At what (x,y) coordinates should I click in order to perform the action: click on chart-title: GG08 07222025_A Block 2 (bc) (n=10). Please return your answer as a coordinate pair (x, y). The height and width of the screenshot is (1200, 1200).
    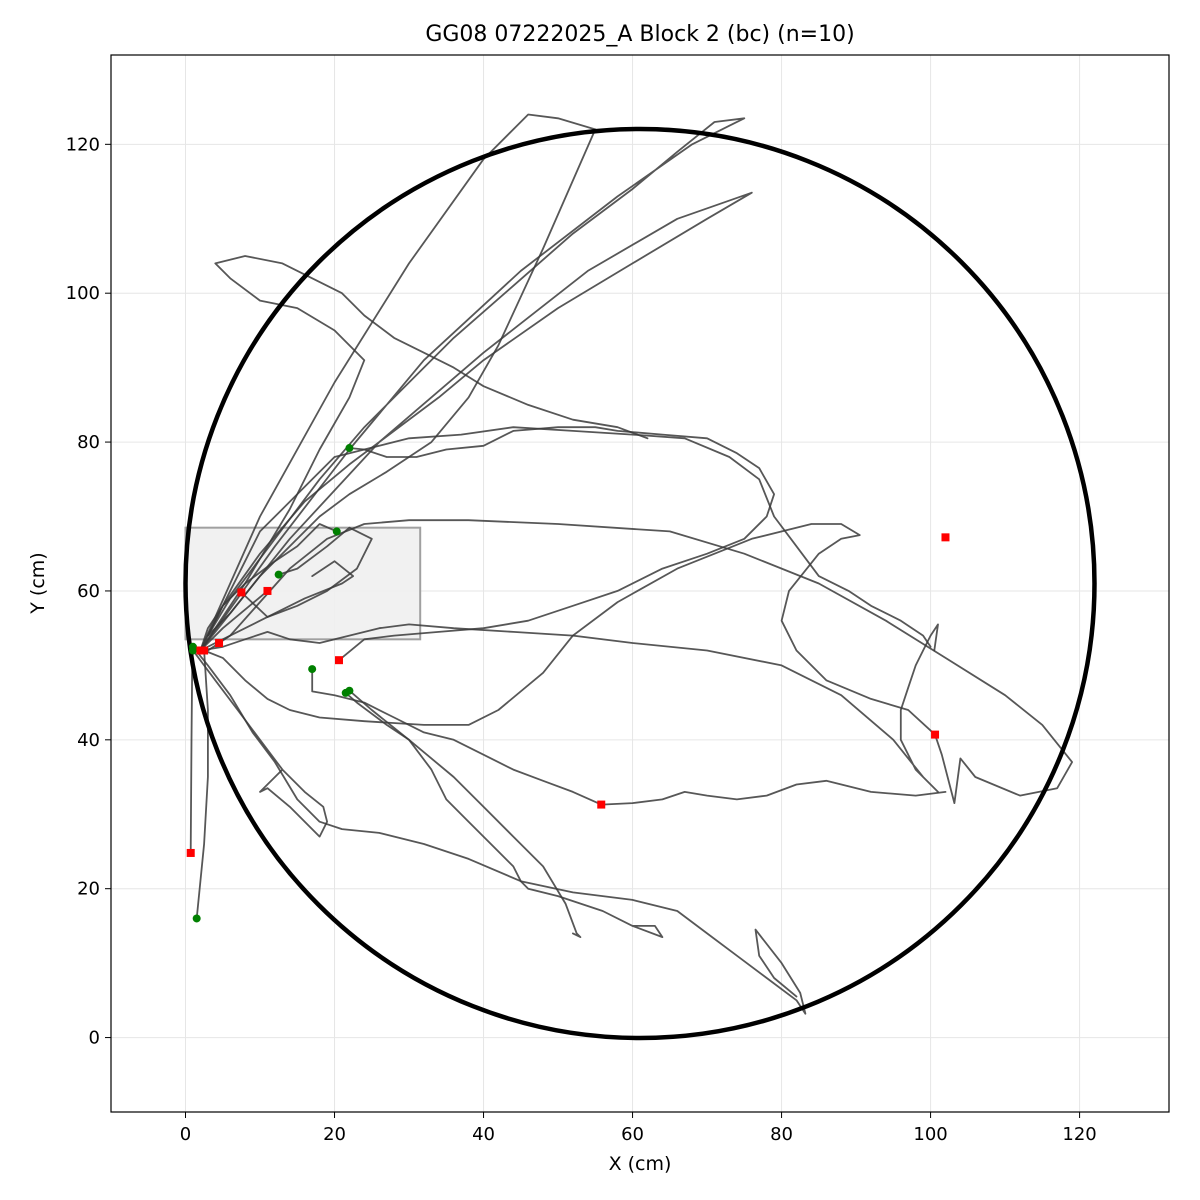
    Looking at the image, I should click on (639, 34).